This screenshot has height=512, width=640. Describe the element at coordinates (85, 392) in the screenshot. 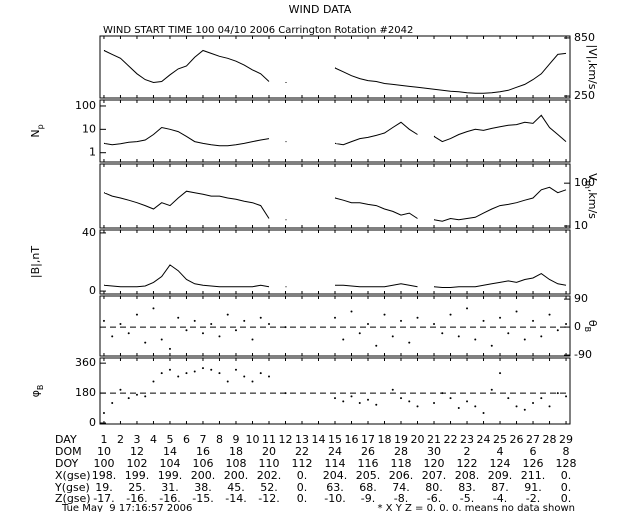

I see `y-tick-label: 180` at that location.